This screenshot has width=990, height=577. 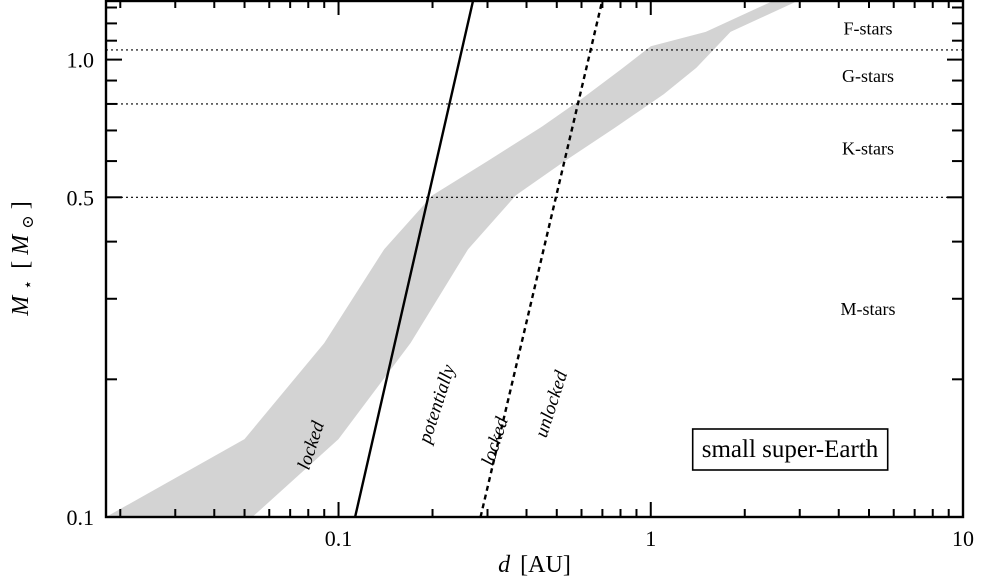 What do you see at coordinates (339, 538) in the screenshot?
I see `x-tick-label: 0.1` at bounding box center [339, 538].